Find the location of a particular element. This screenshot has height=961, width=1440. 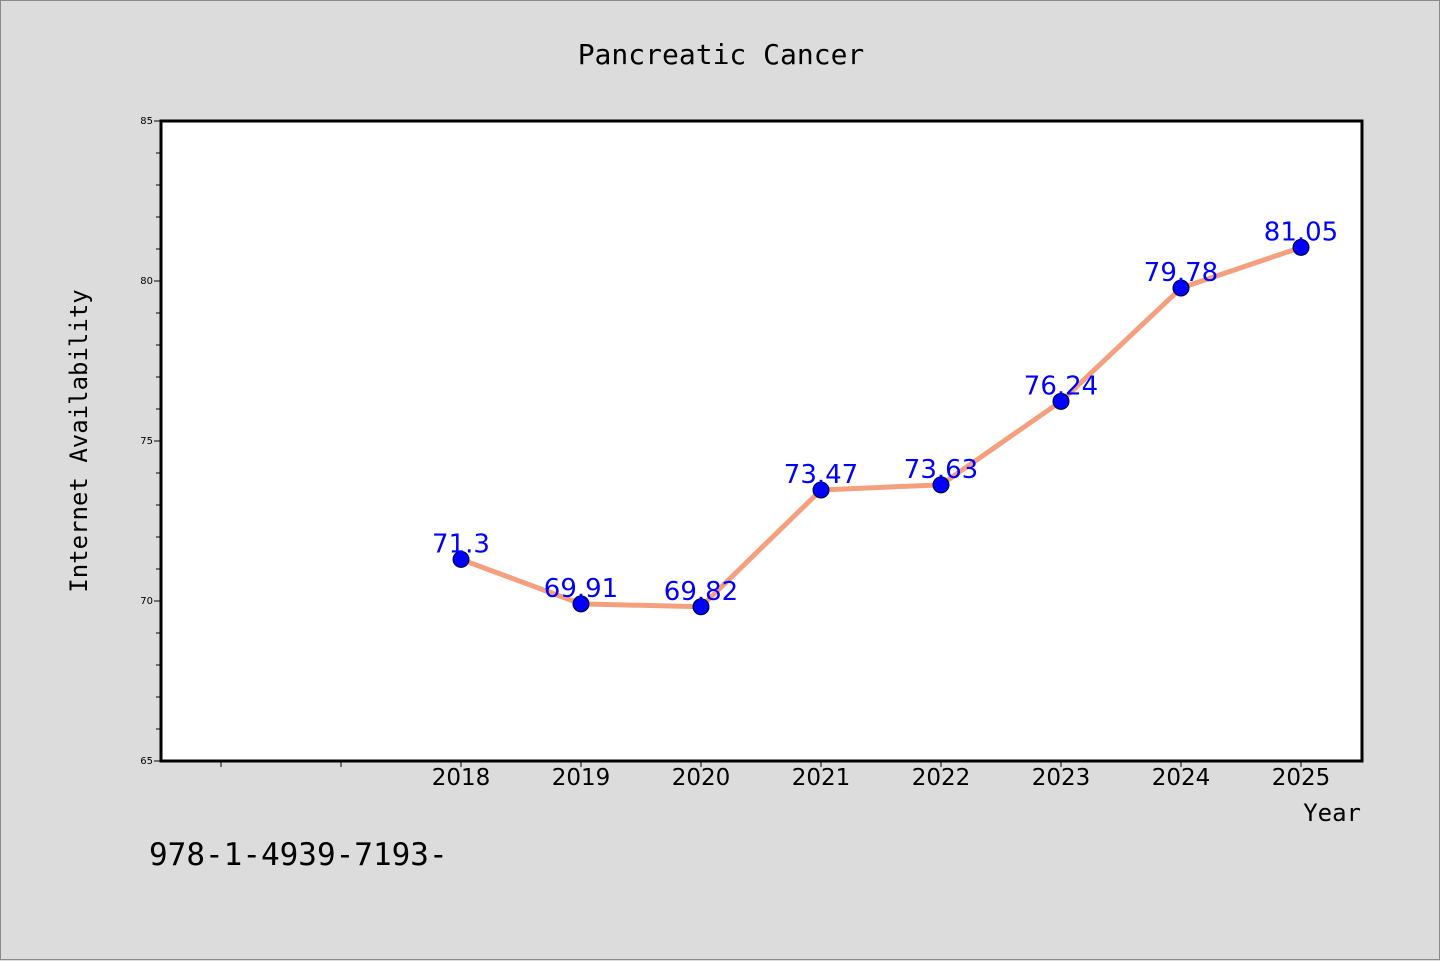

x-tick-label: 2020 is located at coordinates (701, 778).